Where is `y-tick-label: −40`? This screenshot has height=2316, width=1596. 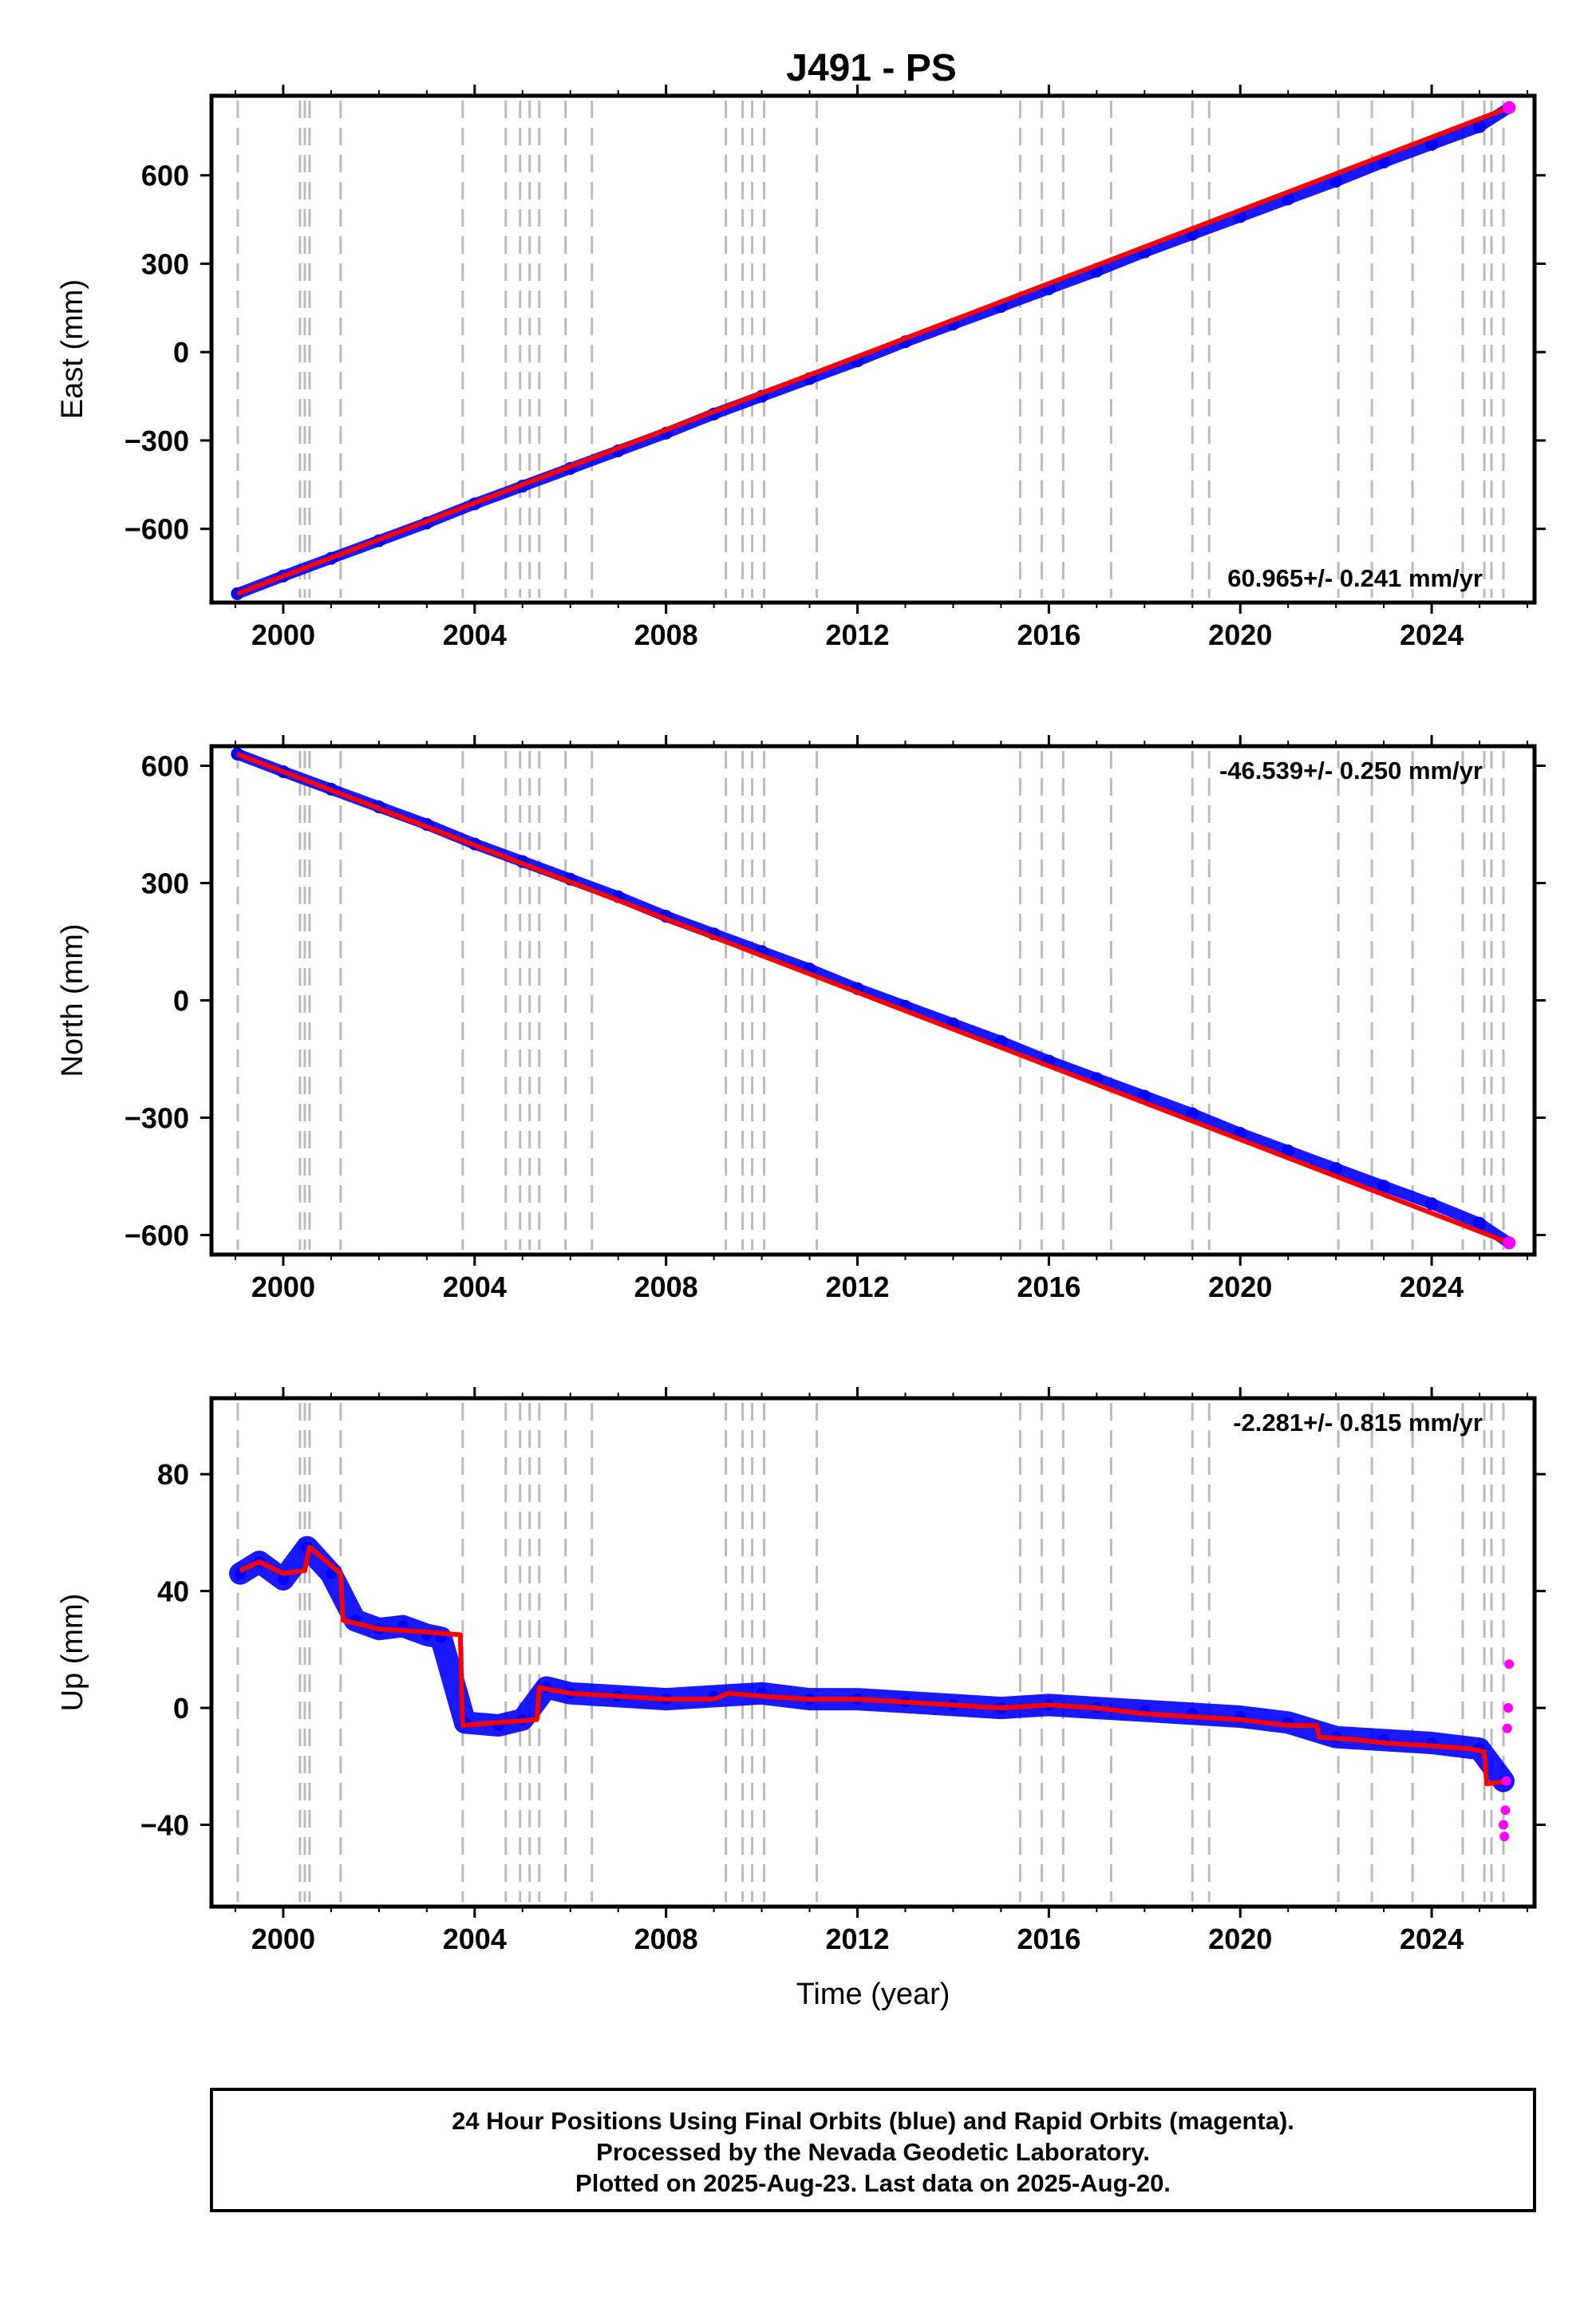 y-tick-label: −40 is located at coordinates (164, 1825).